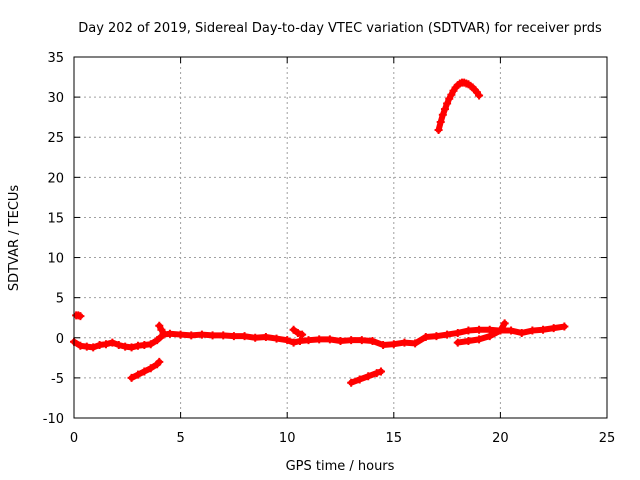  I want to click on series-bump-4h, so click(161, 329).